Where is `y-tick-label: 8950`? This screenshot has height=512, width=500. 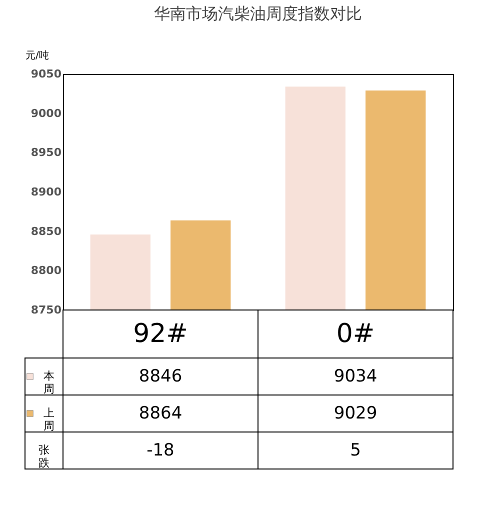
y-tick-label: 8950 is located at coordinates (46, 153).